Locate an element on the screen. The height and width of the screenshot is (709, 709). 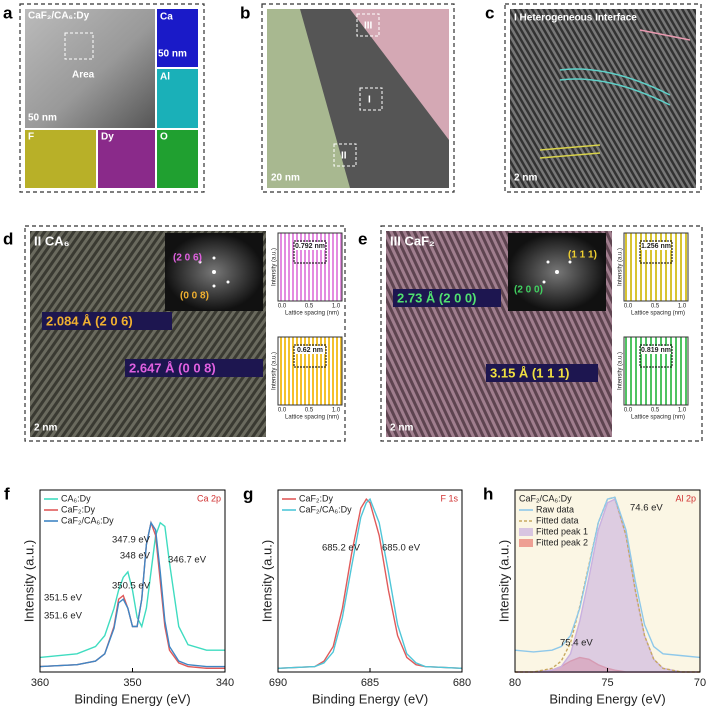
area-label: Area is located at coordinates (83, 75).